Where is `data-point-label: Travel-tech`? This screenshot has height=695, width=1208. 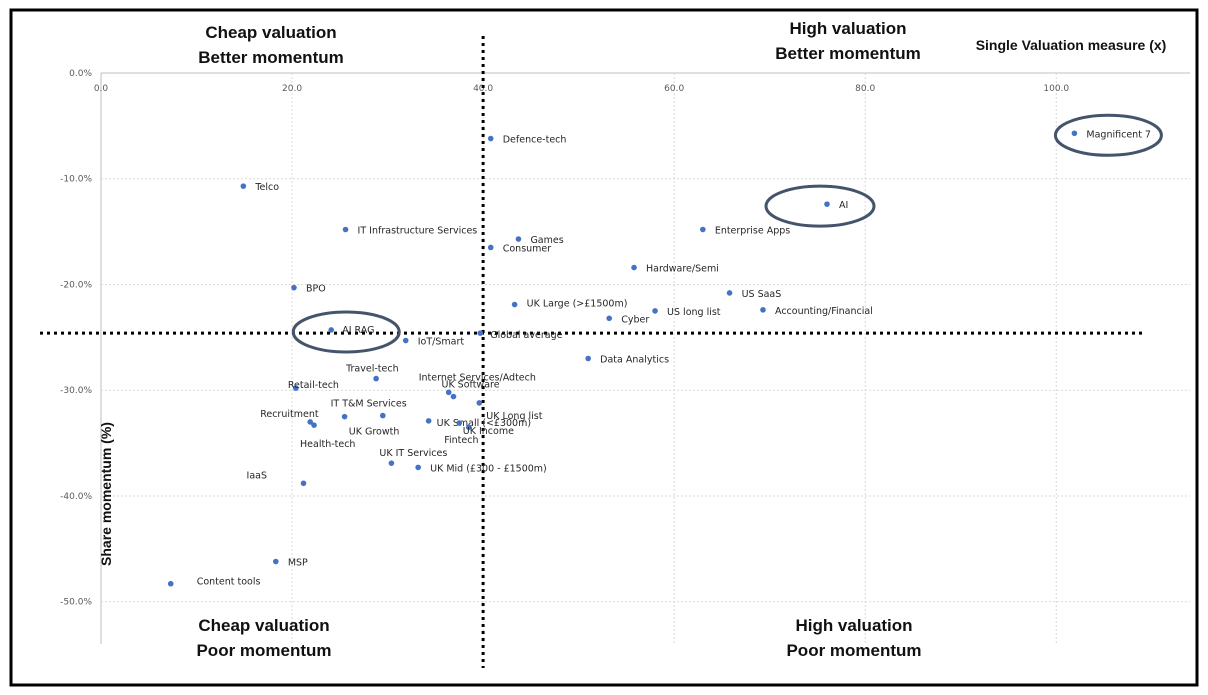 data-point-label: Travel-tech is located at coordinates (371, 369).